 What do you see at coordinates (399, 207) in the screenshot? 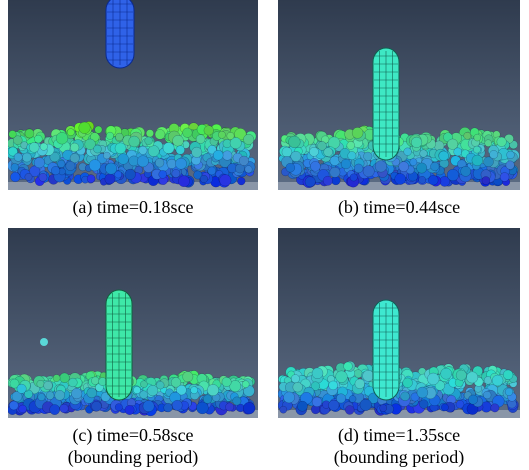
I see `caption: (b) time=0.44sce` at bounding box center [399, 207].